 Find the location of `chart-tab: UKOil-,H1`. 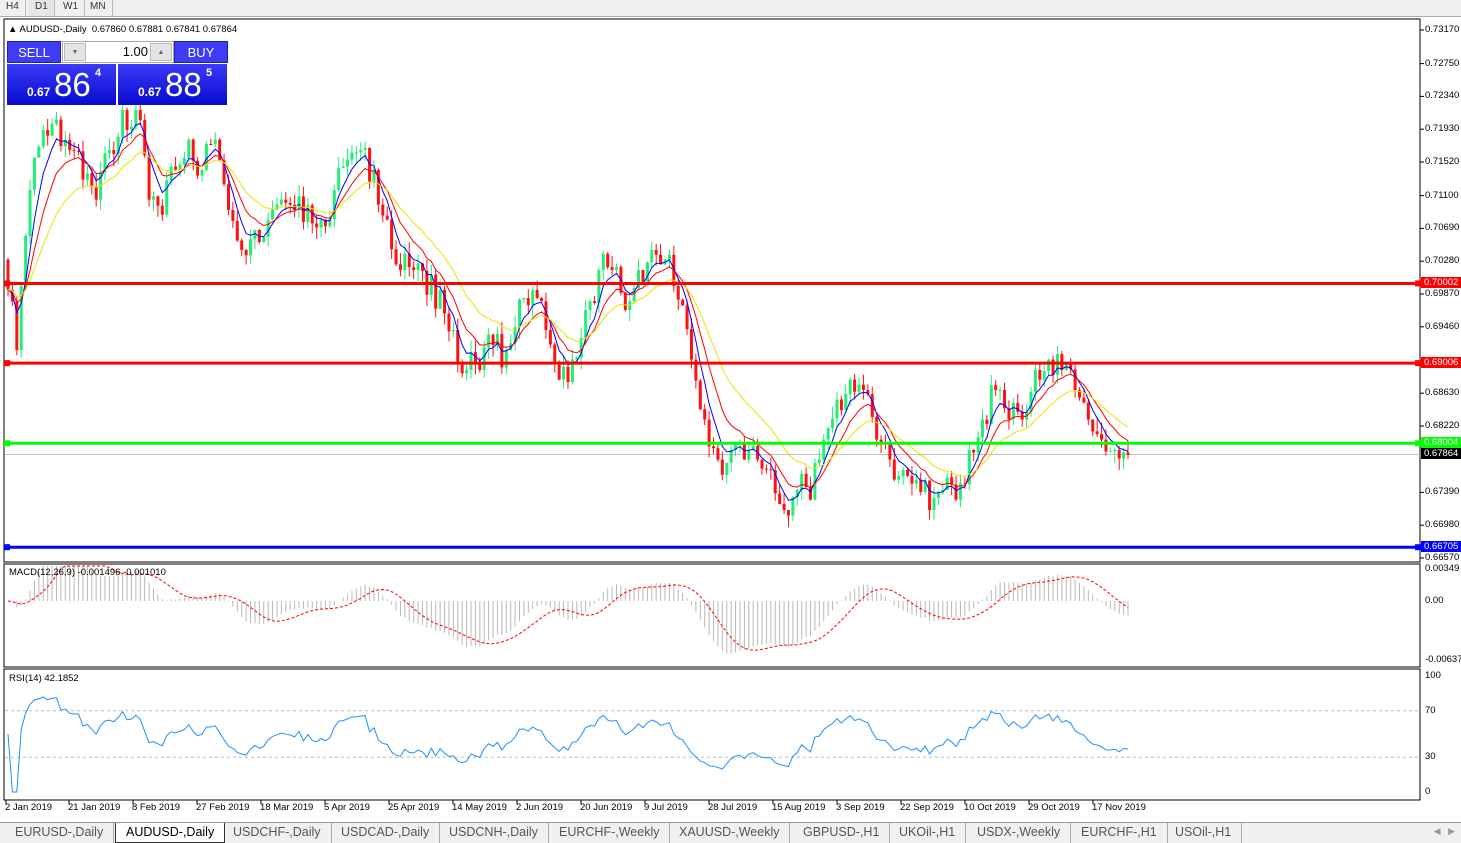

chart-tab: UKOil-,H1 is located at coordinates (928, 833).